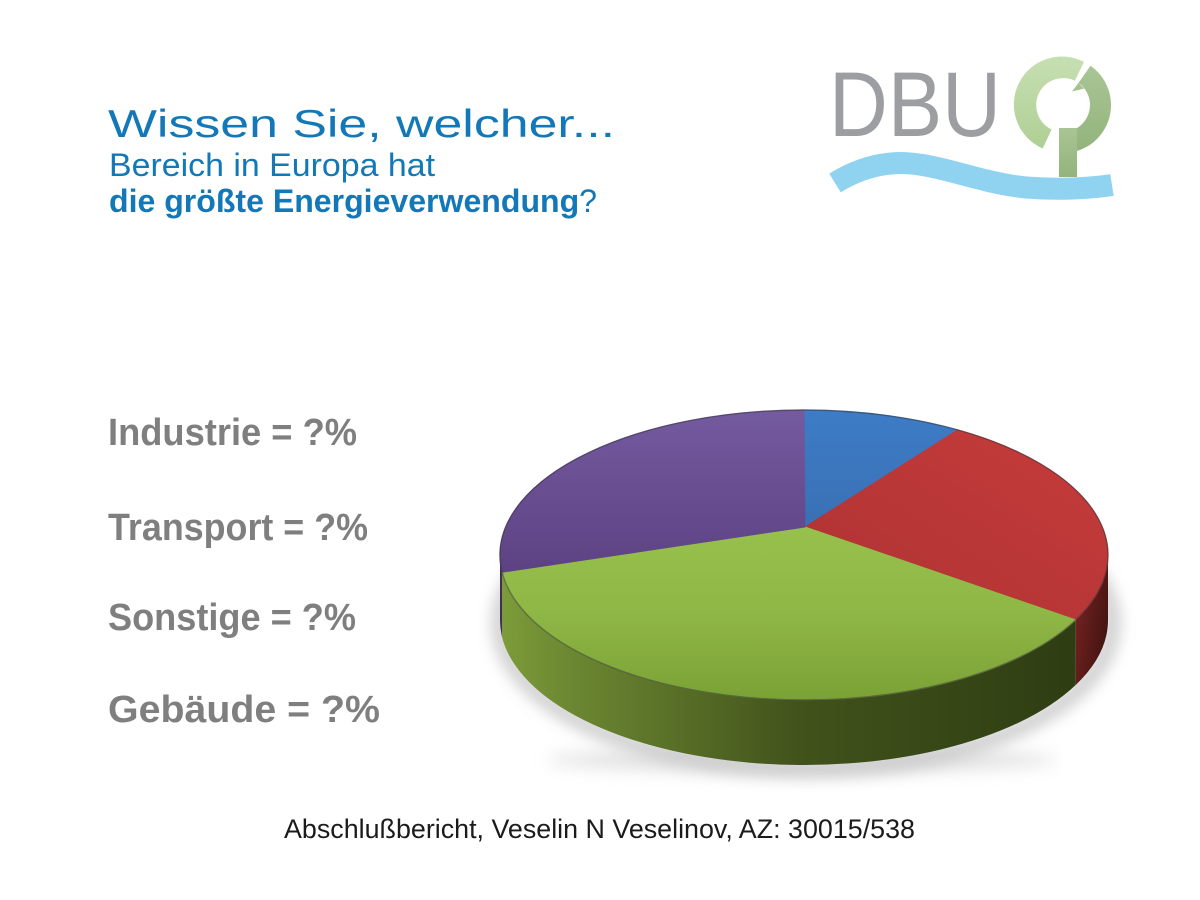  I want to click on svg-text: Bereich in Europa hat, so click(272, 165).